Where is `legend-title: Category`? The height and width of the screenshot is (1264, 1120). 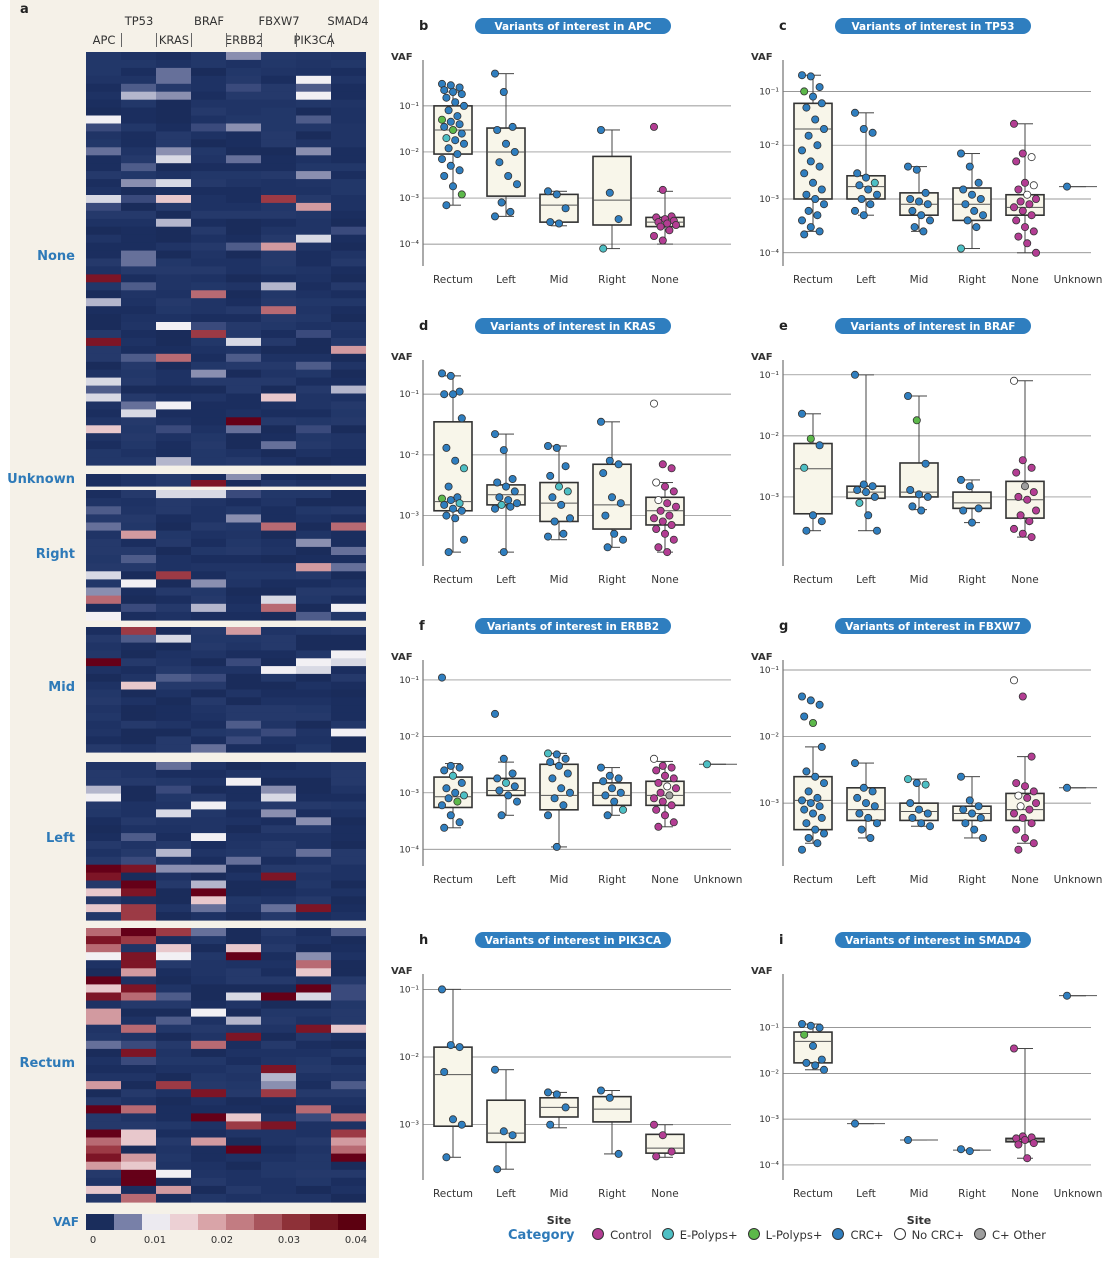
legend-title: Category is located at coordinates (541, 1235).